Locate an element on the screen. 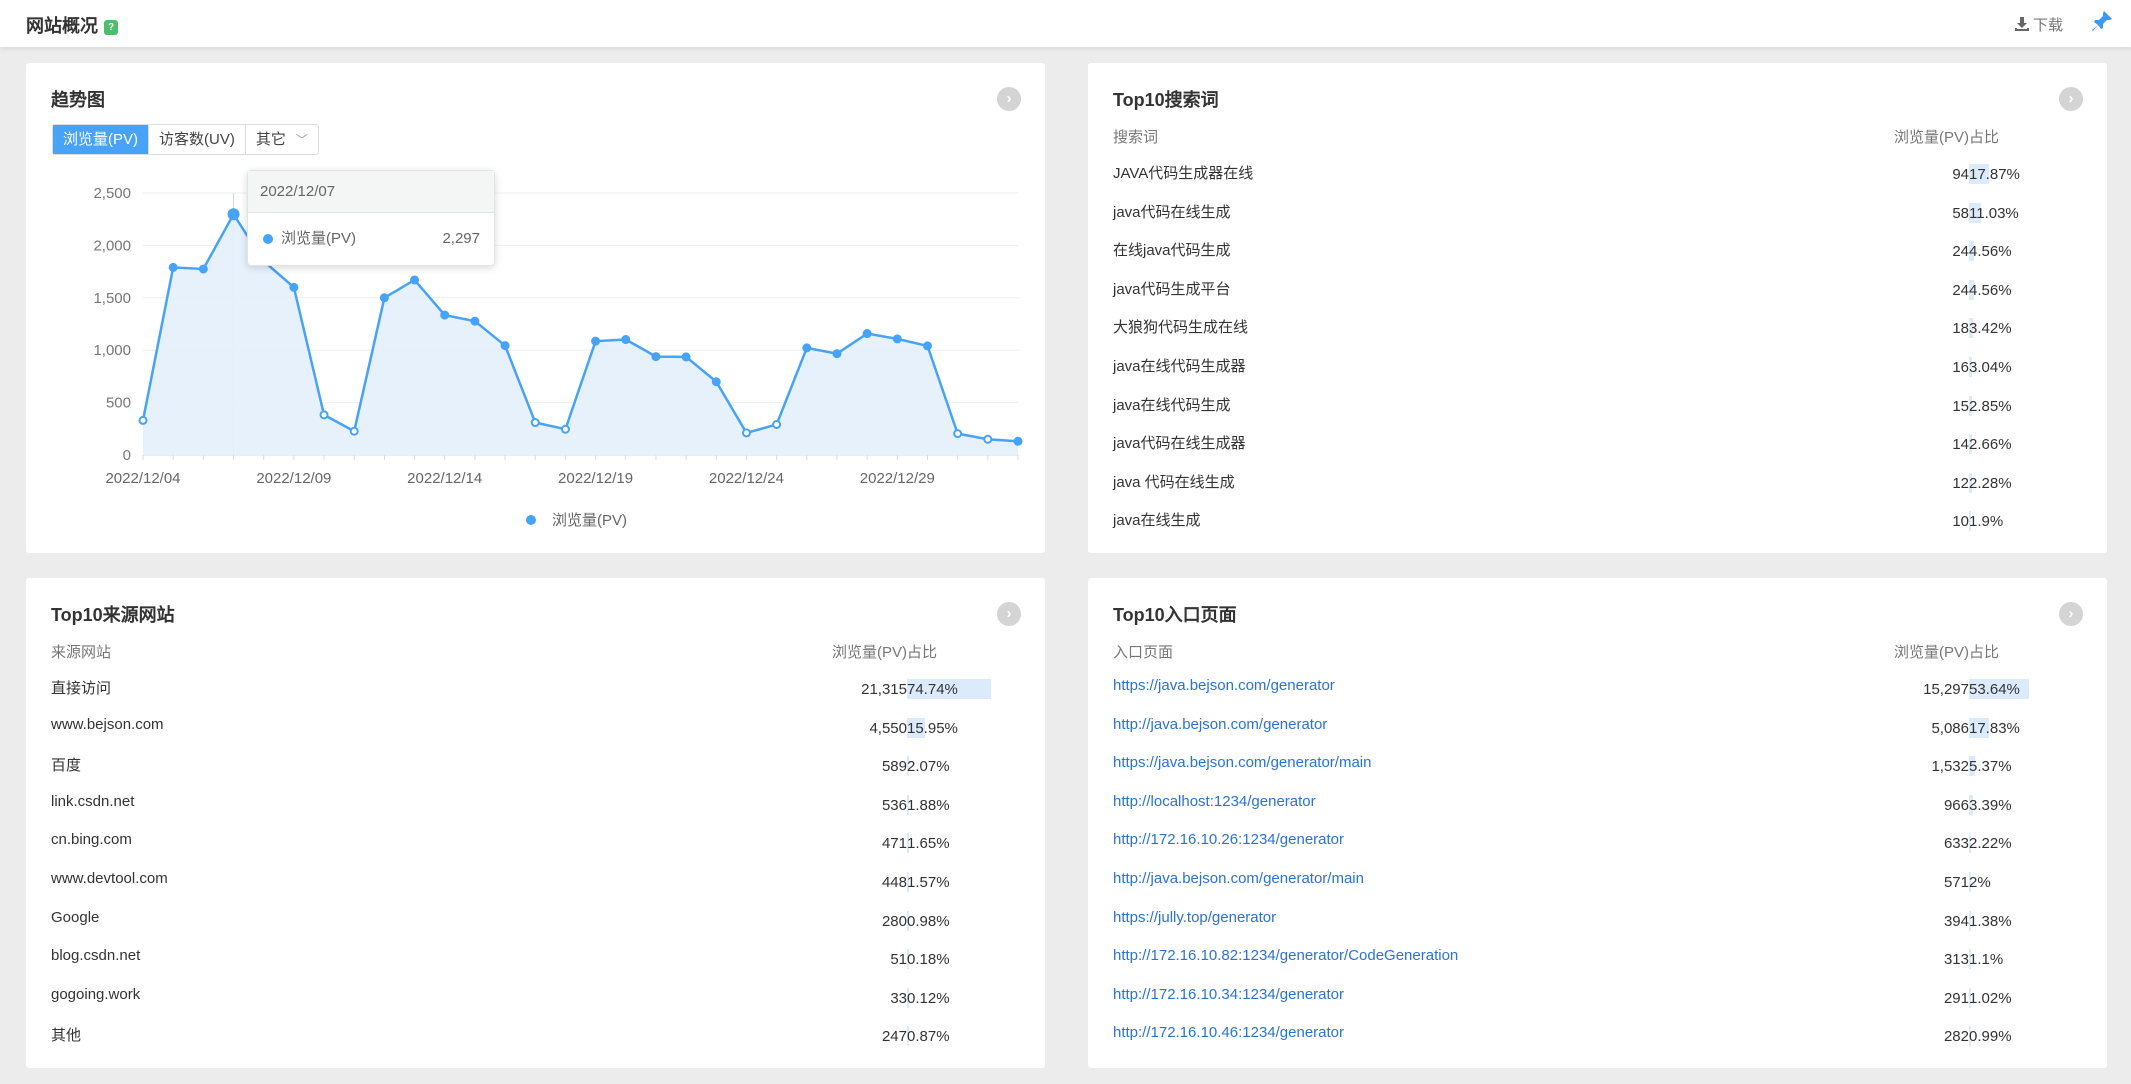  entry-more-button: › is located at coordinates (2071, 614).